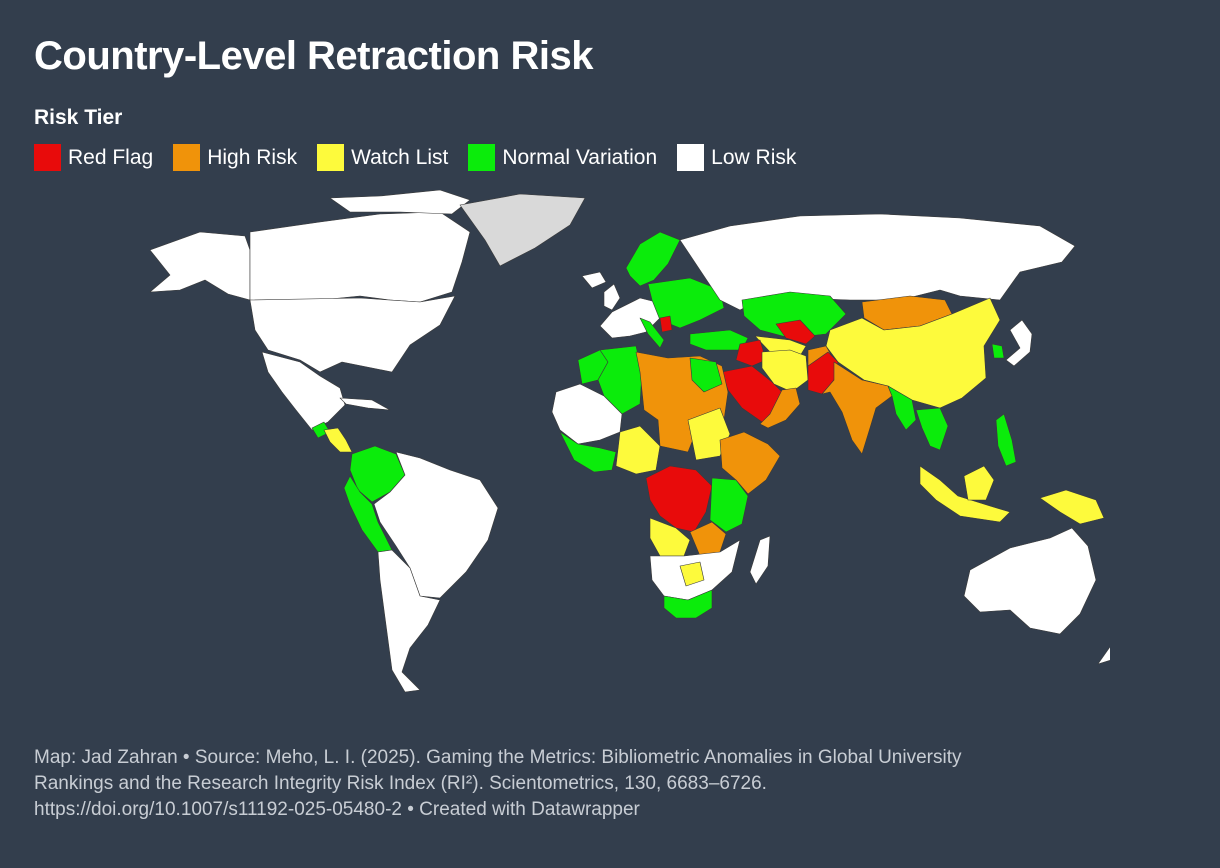 The image size is (1220, 868). Describe the element at coordinates (111, 157) in the screenshot. I see `legend-label: Red Flag` at that location.